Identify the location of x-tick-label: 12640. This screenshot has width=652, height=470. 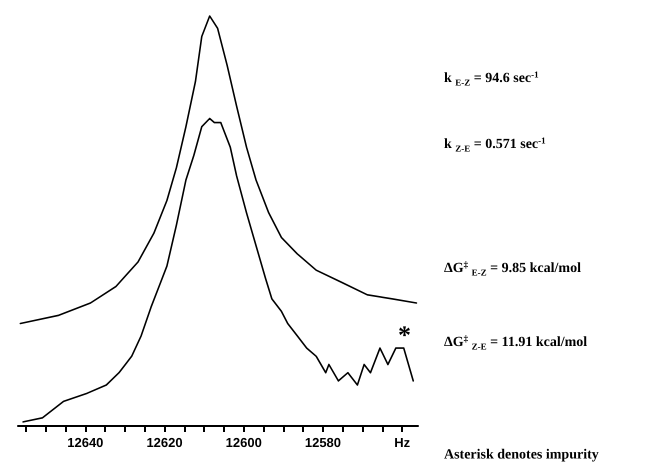
(85, 442).